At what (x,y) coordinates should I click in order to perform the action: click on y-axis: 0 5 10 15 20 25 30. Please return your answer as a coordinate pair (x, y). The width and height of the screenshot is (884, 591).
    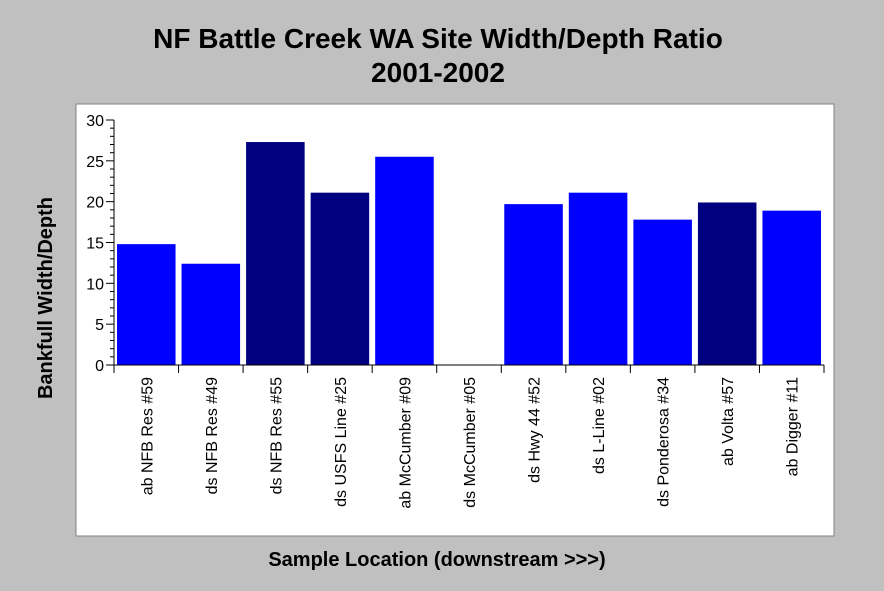
    Looking at the image, I should click on (100, 244).